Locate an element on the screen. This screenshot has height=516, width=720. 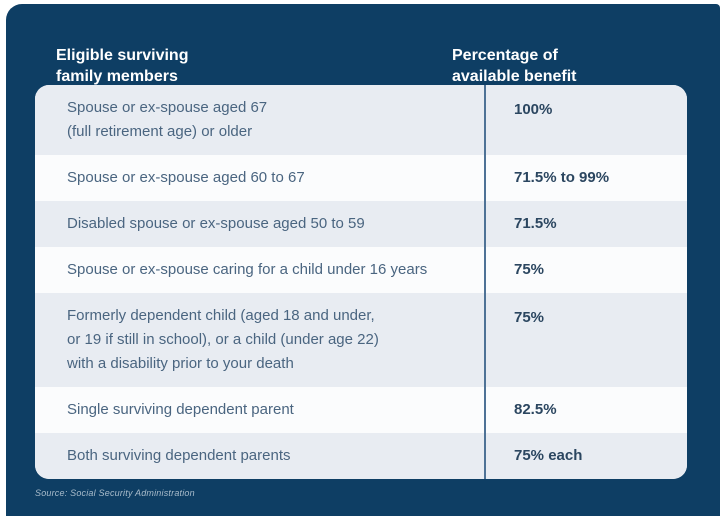
benefit-cell: 71.5% to 99% is located at coordinates (562, 177).